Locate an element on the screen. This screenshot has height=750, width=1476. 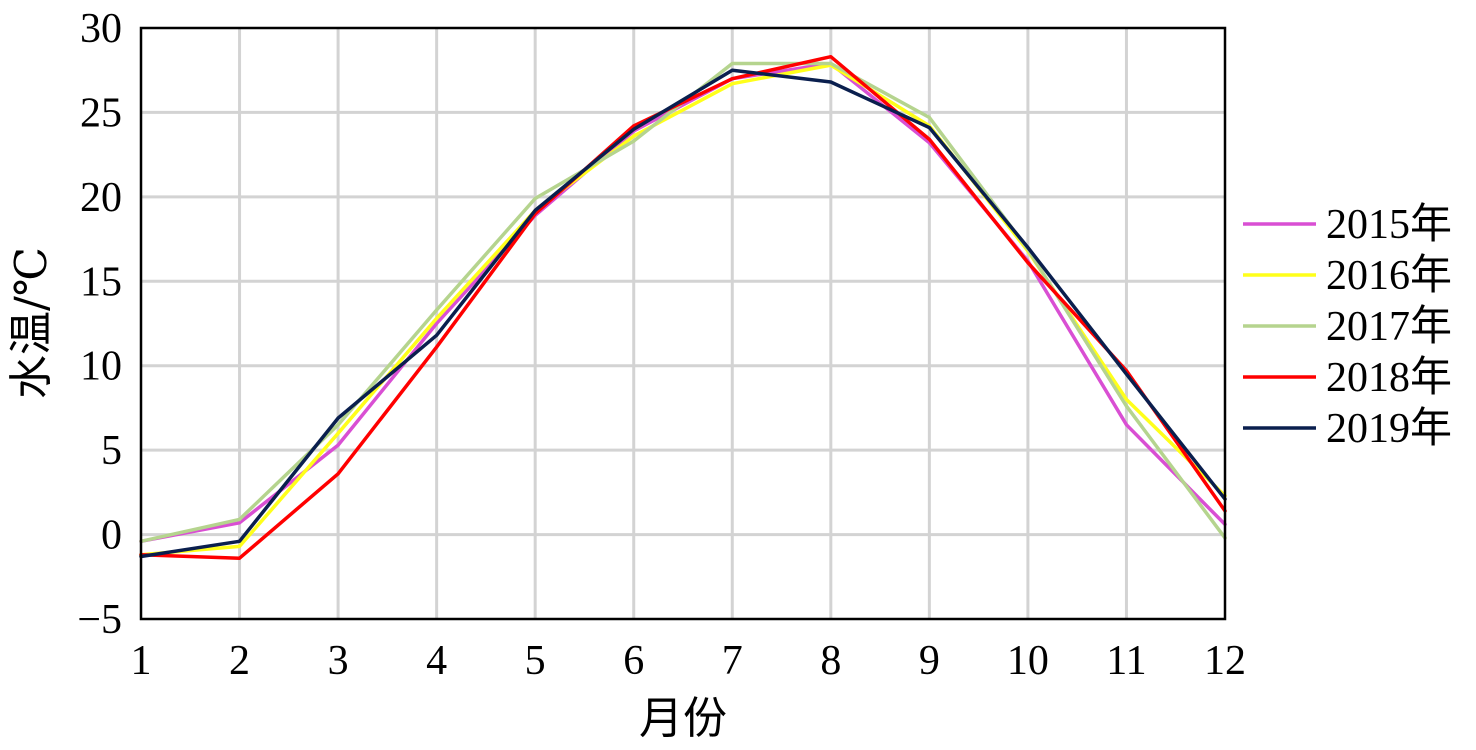
y-tick-label: 25 is located at coordinates (101, 113).